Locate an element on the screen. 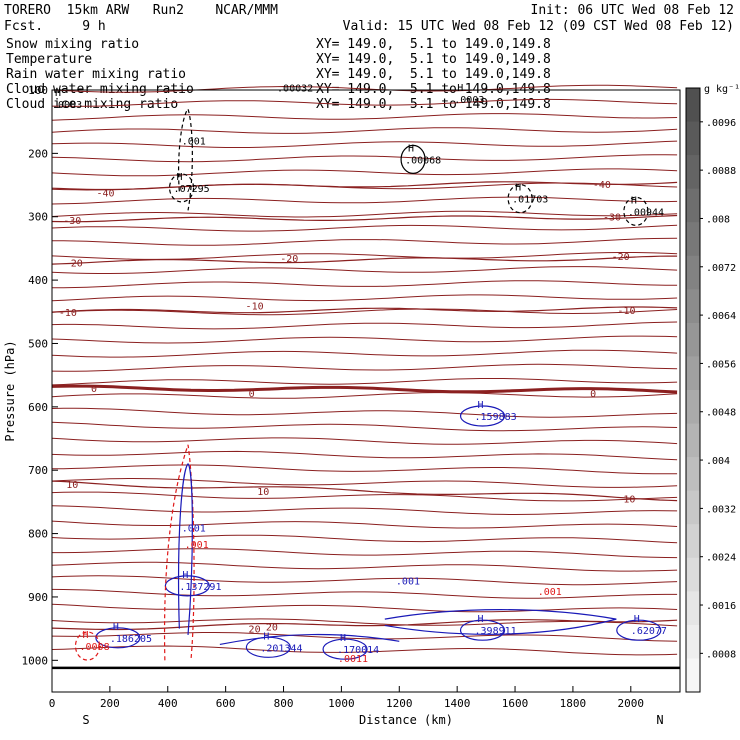 Image resolution: width=740 pixels, height=740 pixels. isotherm-line--30 is located at coordinates (364, 218).